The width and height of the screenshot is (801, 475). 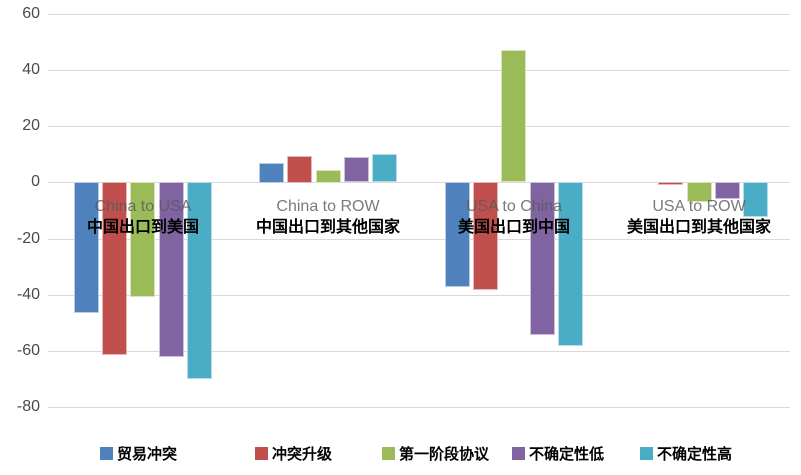 I want to click on y-axis-tick-label: 40, so click(x=31, y=70).